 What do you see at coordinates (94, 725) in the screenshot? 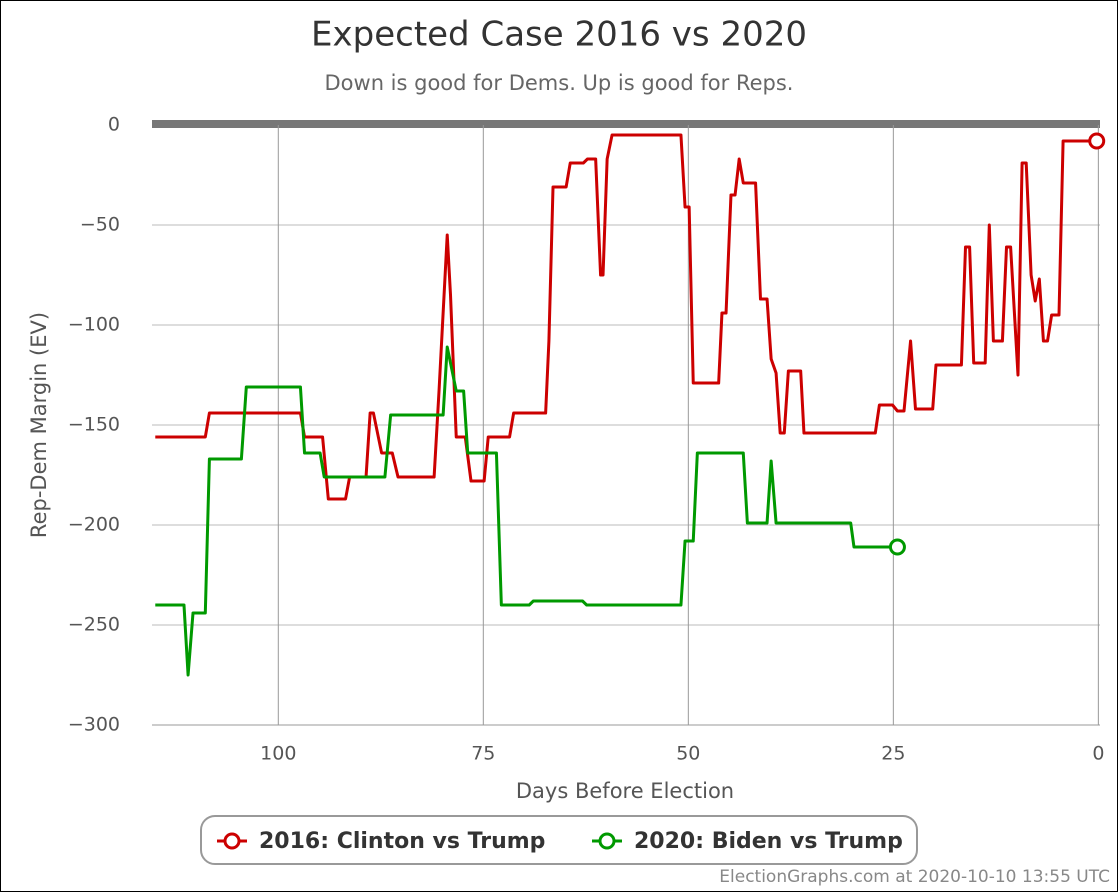
I see `y-tick-label: −300` at bounding box center [94, 725].